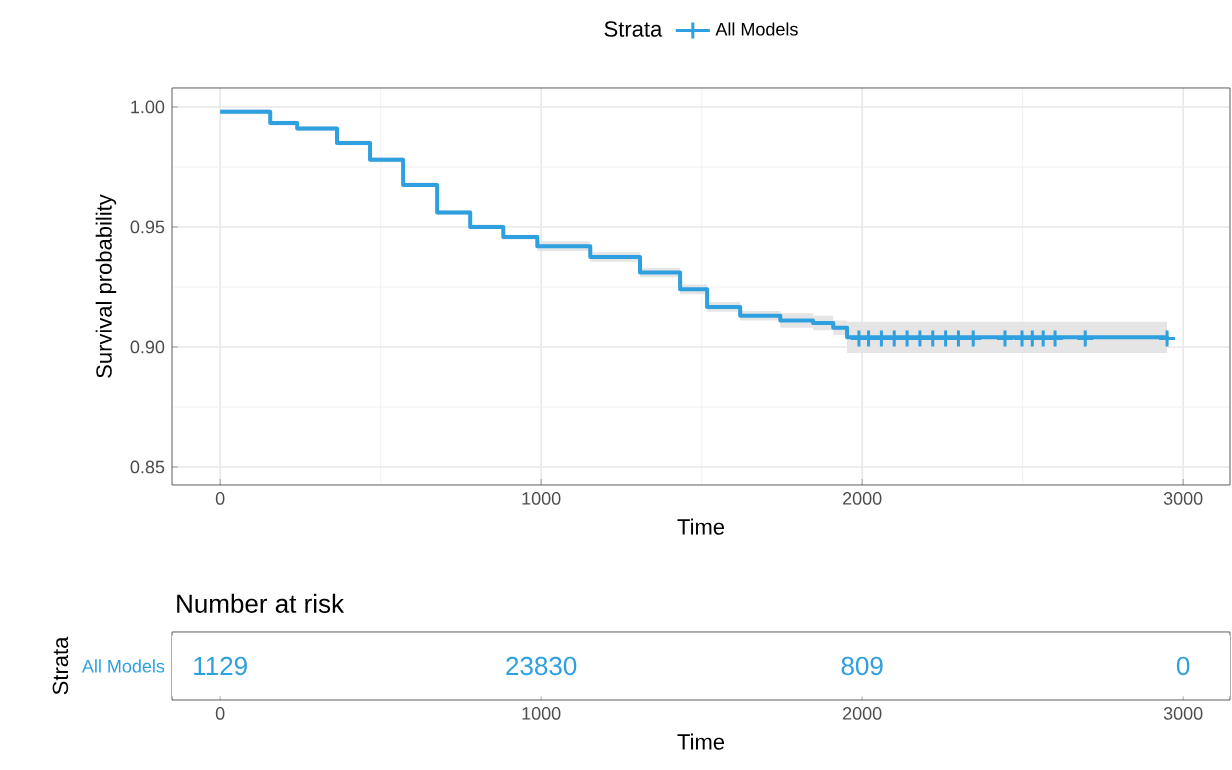 Image resolution: width=1232 pixels, height=770 pixels. What do you see at coordinates (148, 107) in the screenshot?
I see `y-tick-label: 1.00` at bounding box center [148, 107].